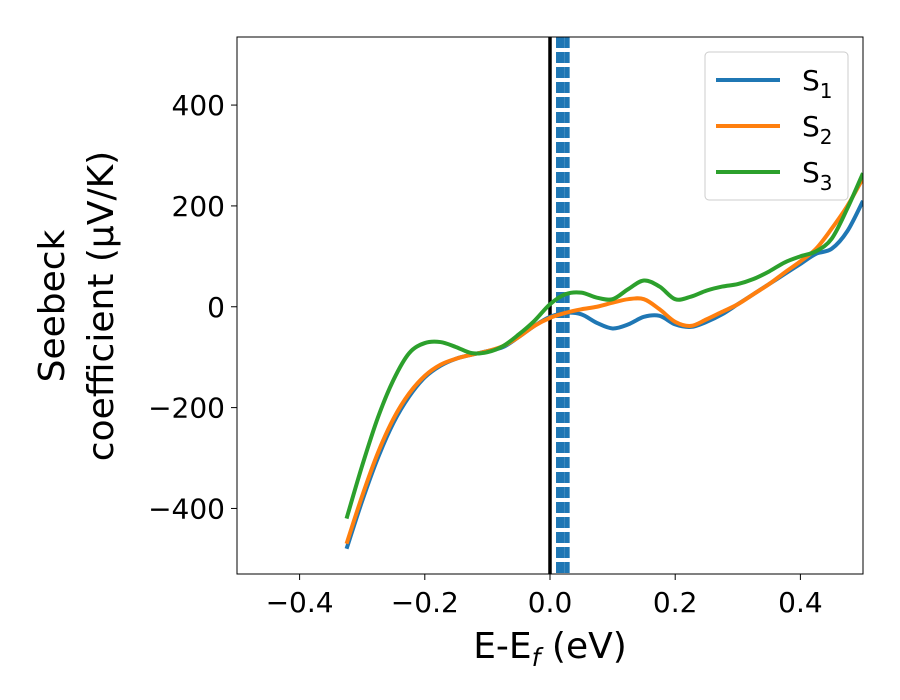 The height and width of the screenshot is (700, 900). What do you see at coordinates (550, 602) in the screenshot?
I see `x-tick-label: 0.0` at bounding box center [550, 602].